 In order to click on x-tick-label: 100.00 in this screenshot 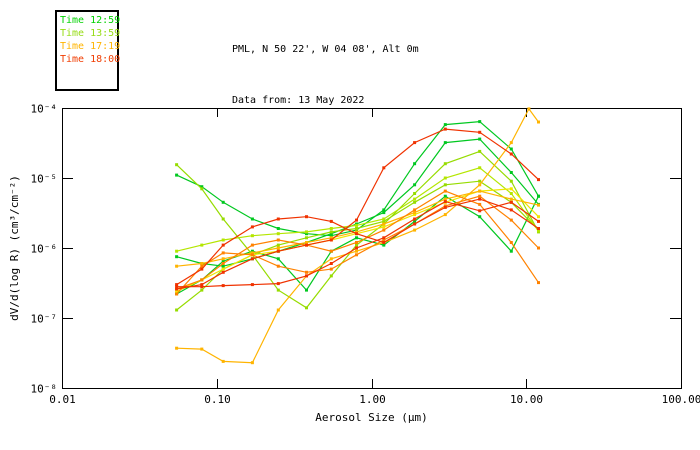, I will do `click(681, 399)`.